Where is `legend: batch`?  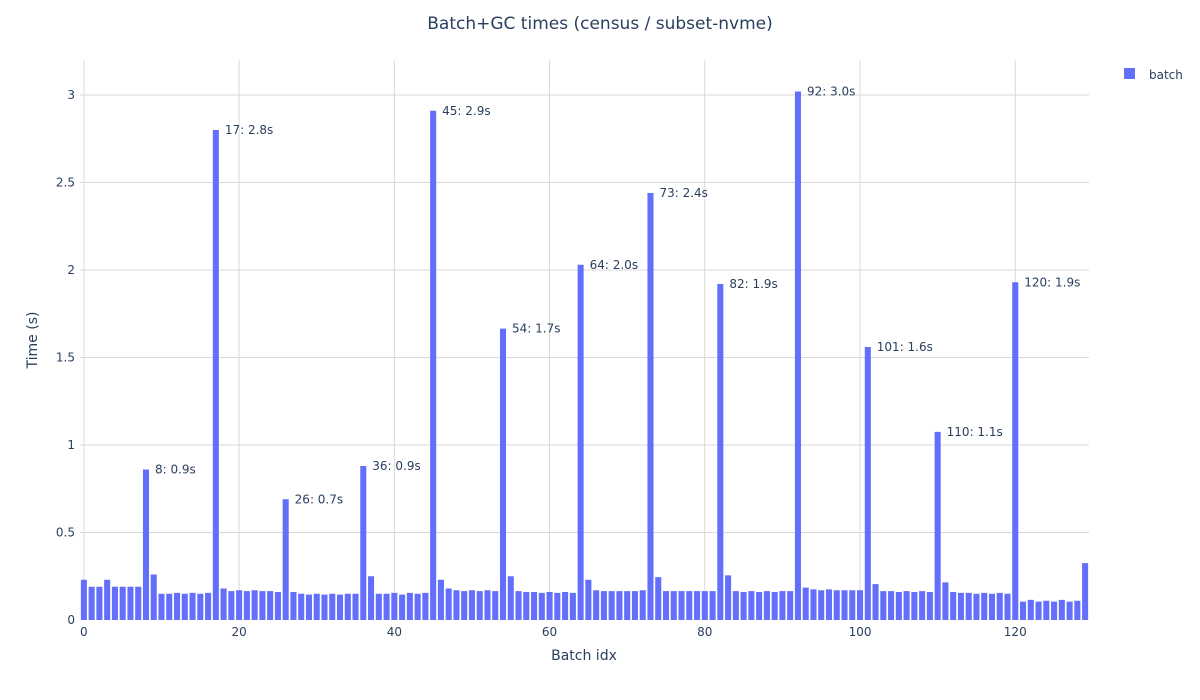
legend: batch is located at coordinates (1153, 75).